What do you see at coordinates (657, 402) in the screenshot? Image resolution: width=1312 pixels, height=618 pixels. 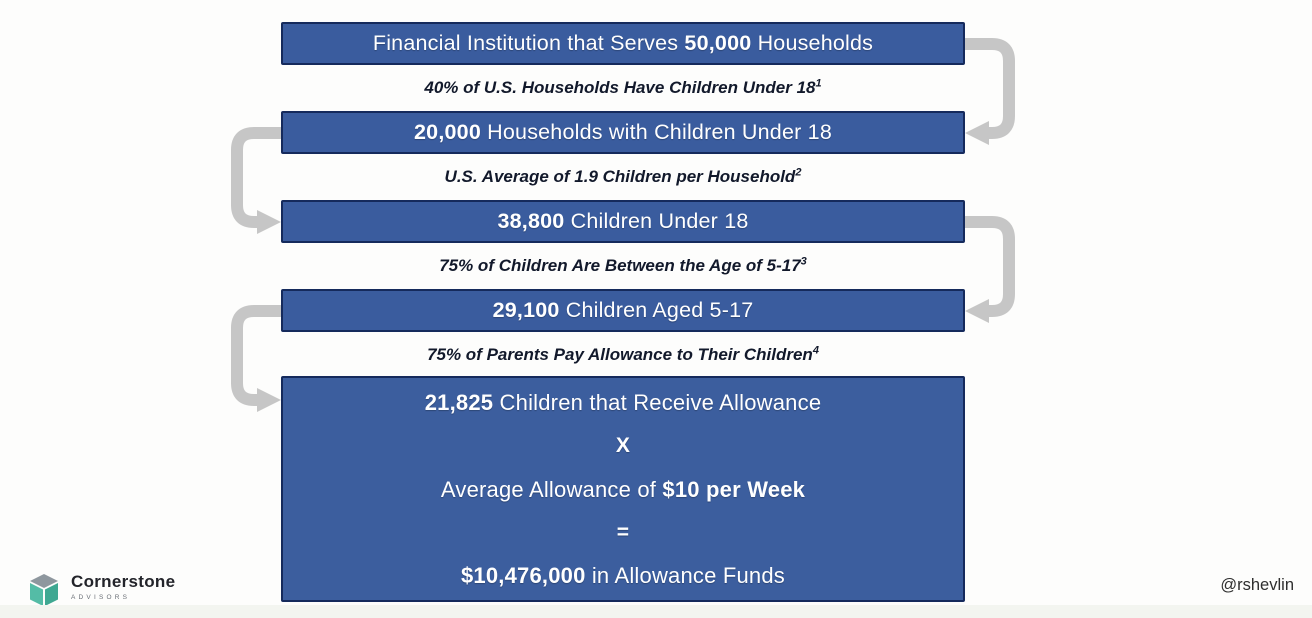 I see `result-text: Children that Receive Allowance` at bounding box center [657, 402].